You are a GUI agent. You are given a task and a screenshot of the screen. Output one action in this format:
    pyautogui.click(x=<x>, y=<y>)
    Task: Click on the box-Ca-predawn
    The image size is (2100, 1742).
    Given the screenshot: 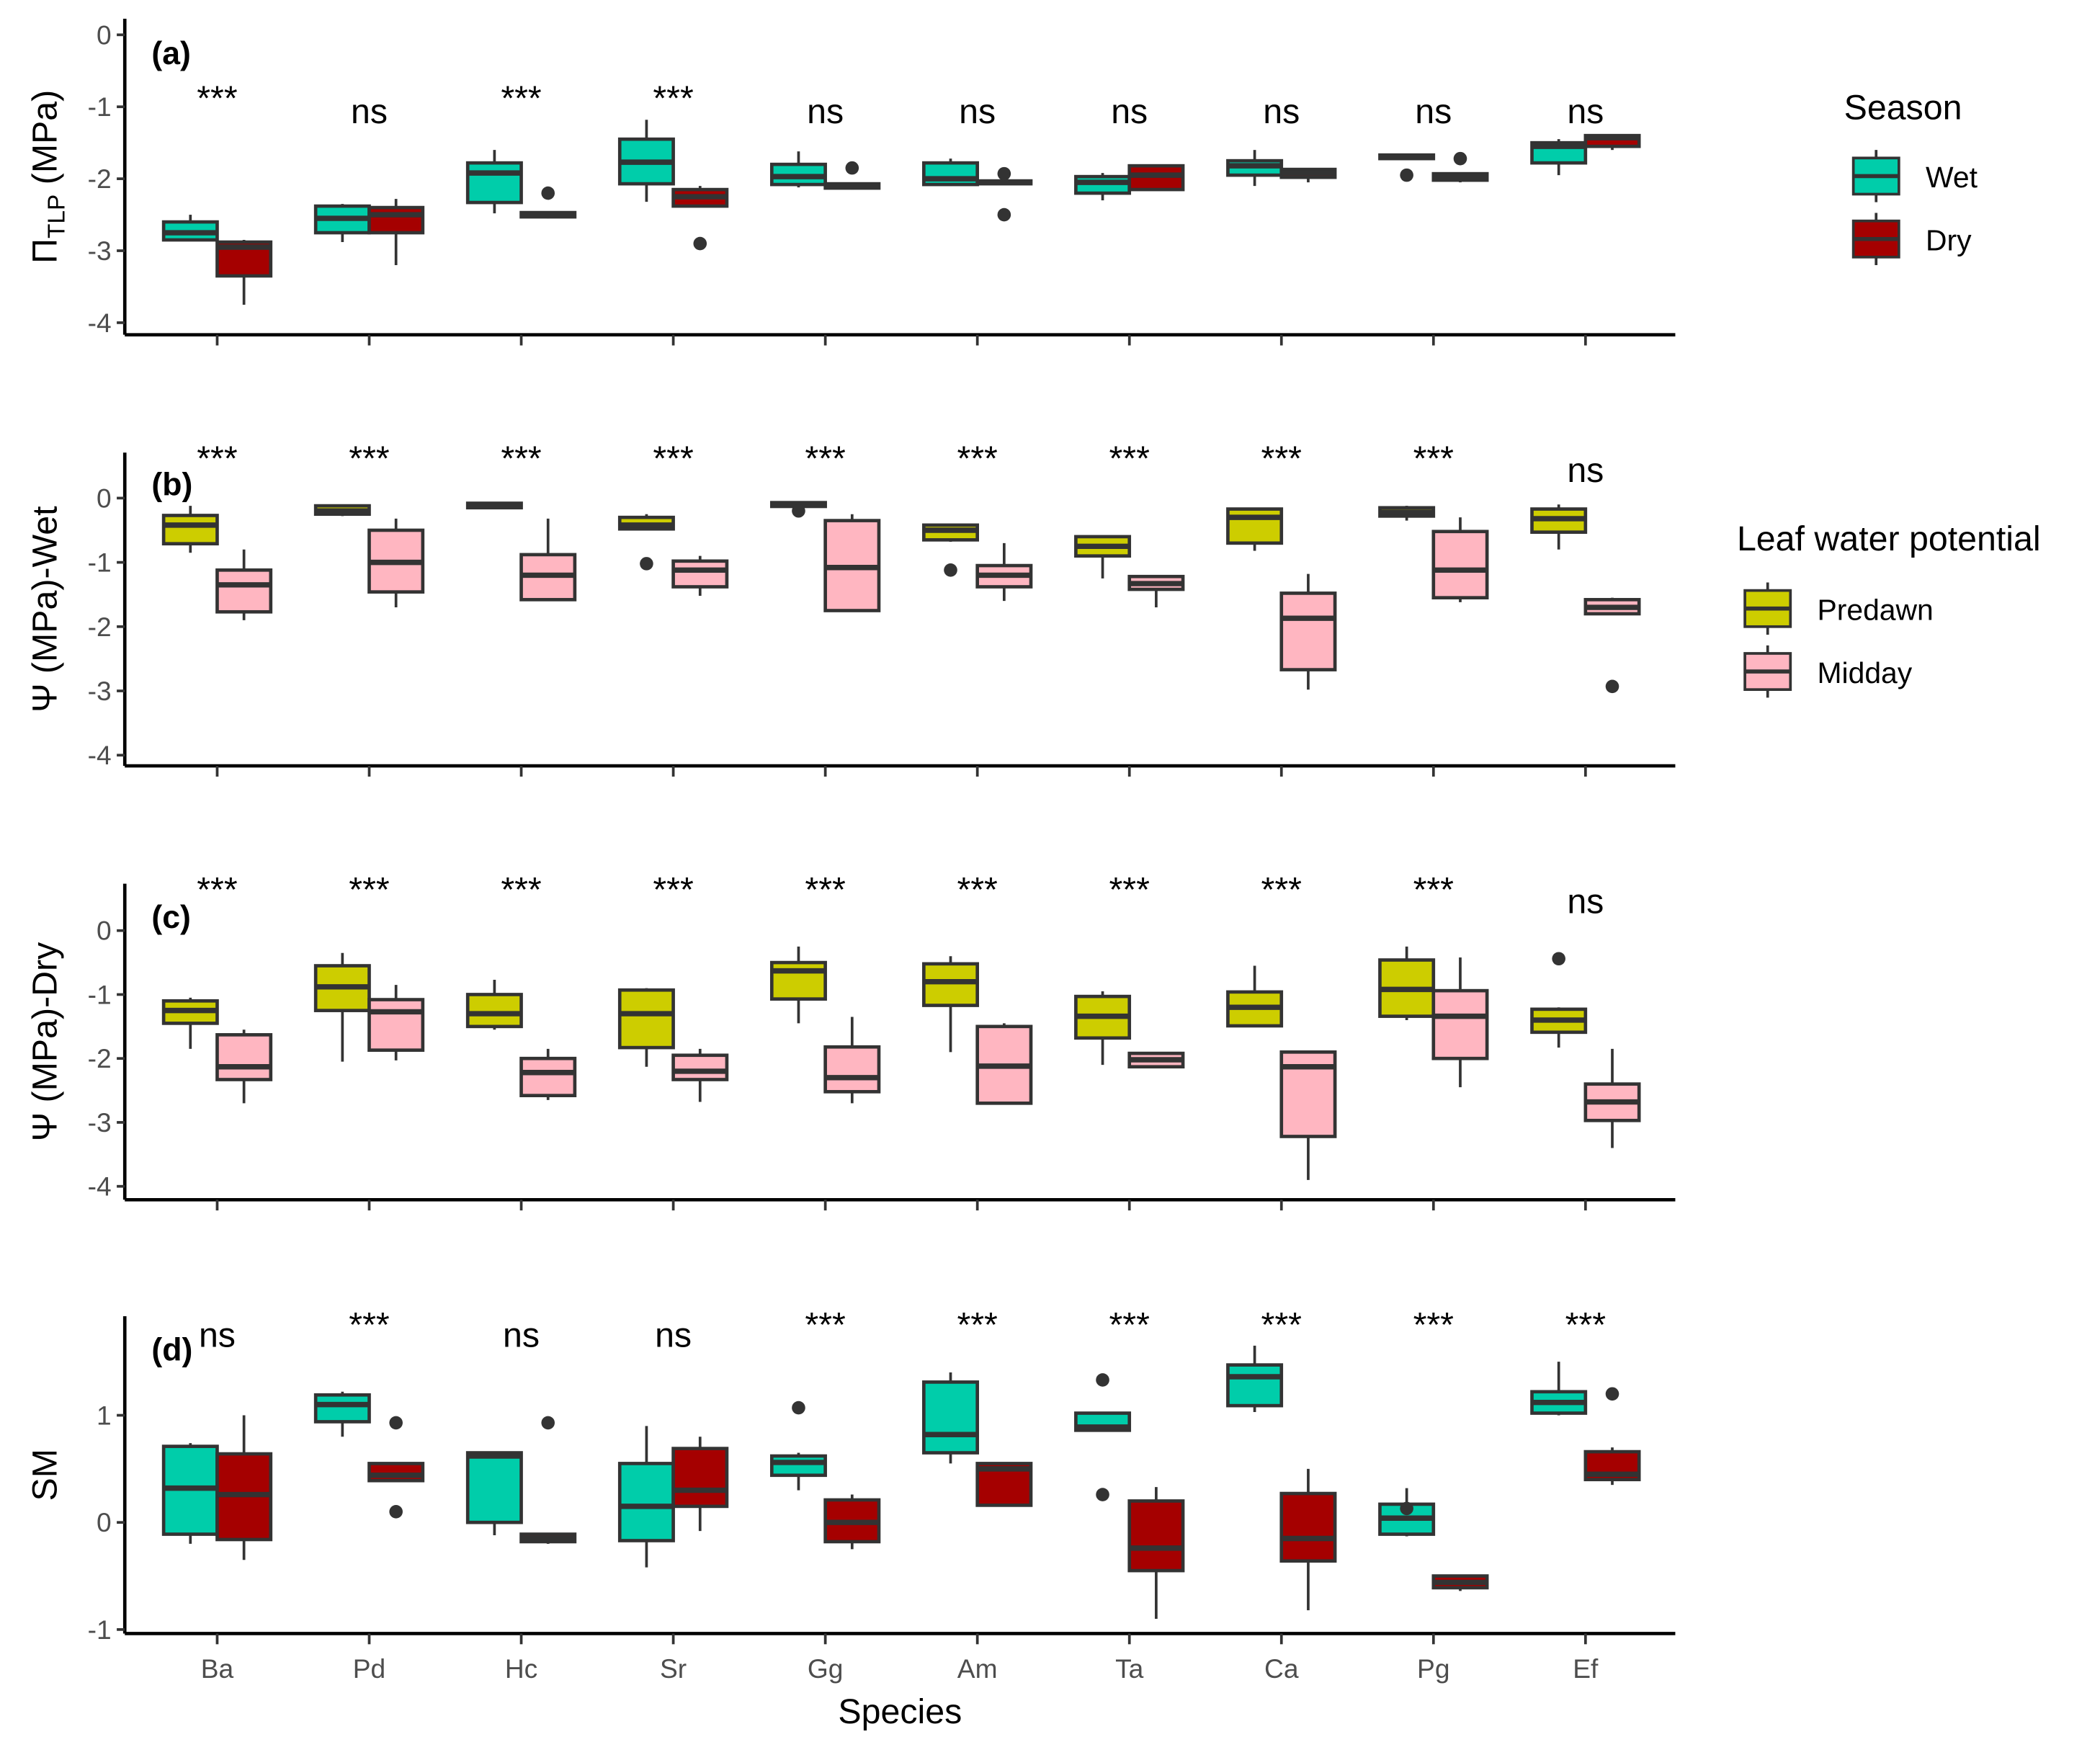 What is the action you would take?
    pyautogui.click(x=1255, y=529)
    